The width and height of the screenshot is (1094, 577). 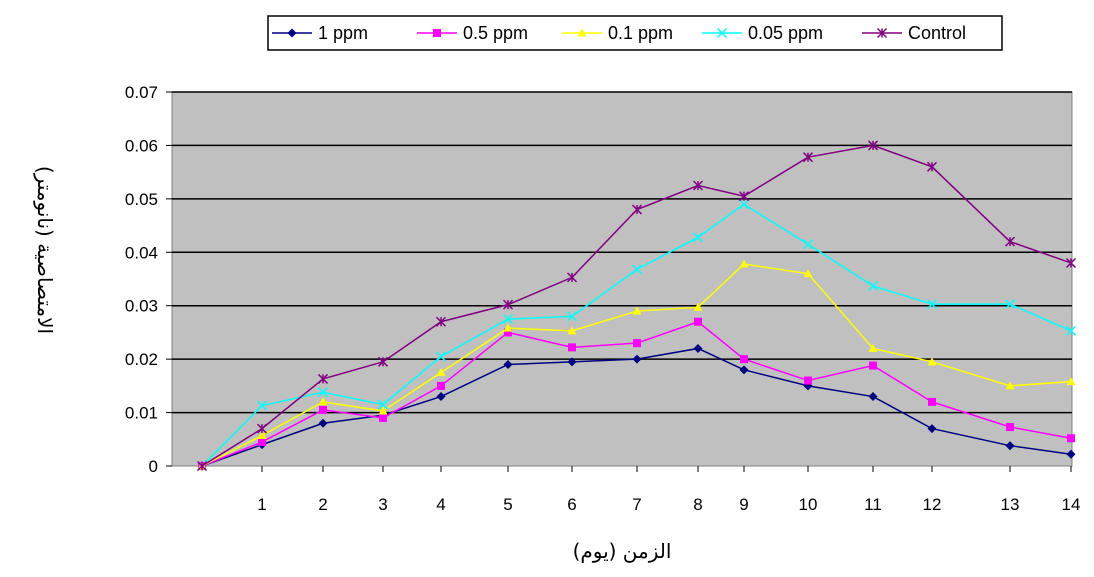 I want to click on x-tick-label: 8, so click(x=697, y=504).